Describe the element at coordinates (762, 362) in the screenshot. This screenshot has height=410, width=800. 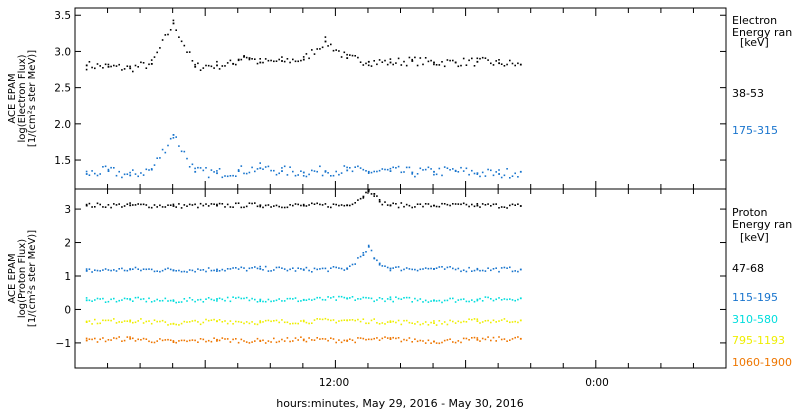
I see `legend-entry: 1060-1900` at that location.